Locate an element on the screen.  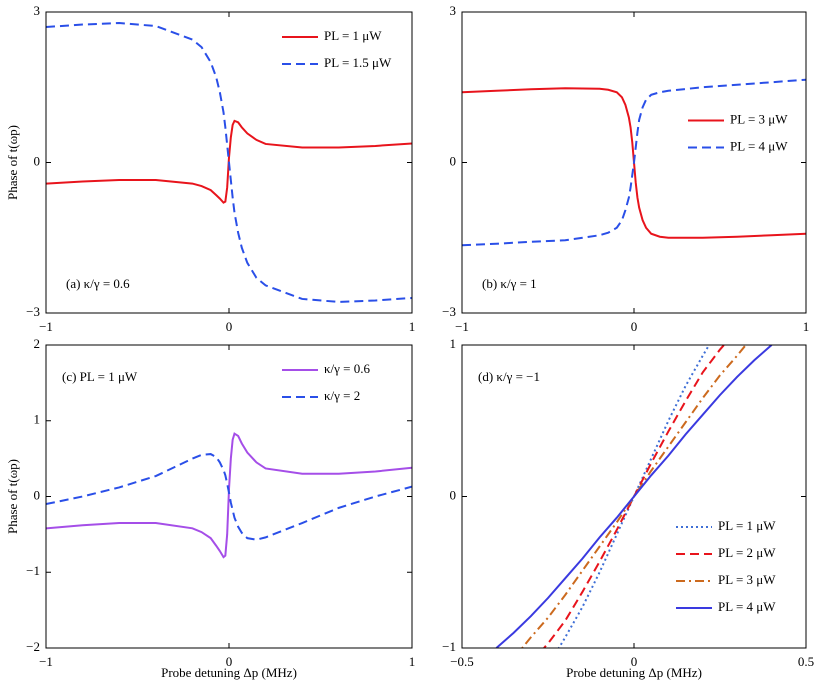
y-tick-label: −2 is located at coordinates (33, 646).